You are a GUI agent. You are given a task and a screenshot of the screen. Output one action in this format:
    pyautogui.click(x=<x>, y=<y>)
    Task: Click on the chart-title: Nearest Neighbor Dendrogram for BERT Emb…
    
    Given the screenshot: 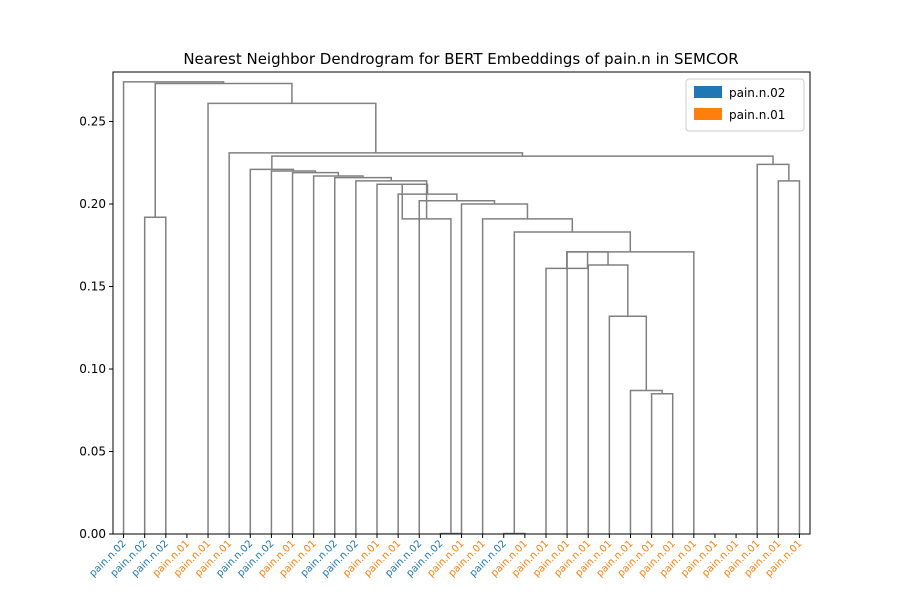 What is the action you would take?
    pyautogui.click(x=460, y=59)
    